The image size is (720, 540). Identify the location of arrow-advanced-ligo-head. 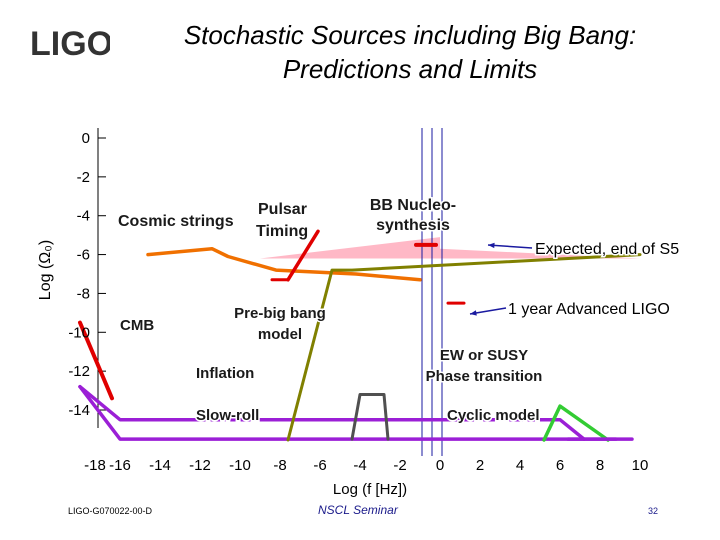
(473, 313).